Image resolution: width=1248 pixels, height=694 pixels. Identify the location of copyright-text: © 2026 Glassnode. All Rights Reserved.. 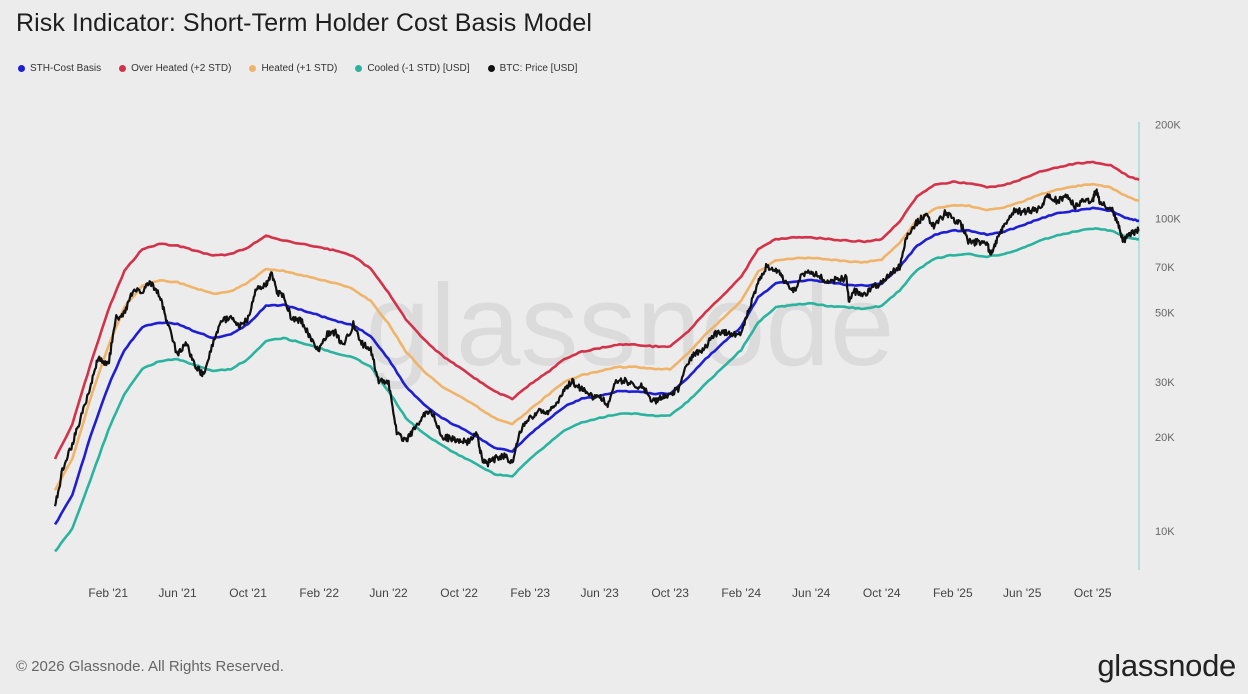
(150, 666).